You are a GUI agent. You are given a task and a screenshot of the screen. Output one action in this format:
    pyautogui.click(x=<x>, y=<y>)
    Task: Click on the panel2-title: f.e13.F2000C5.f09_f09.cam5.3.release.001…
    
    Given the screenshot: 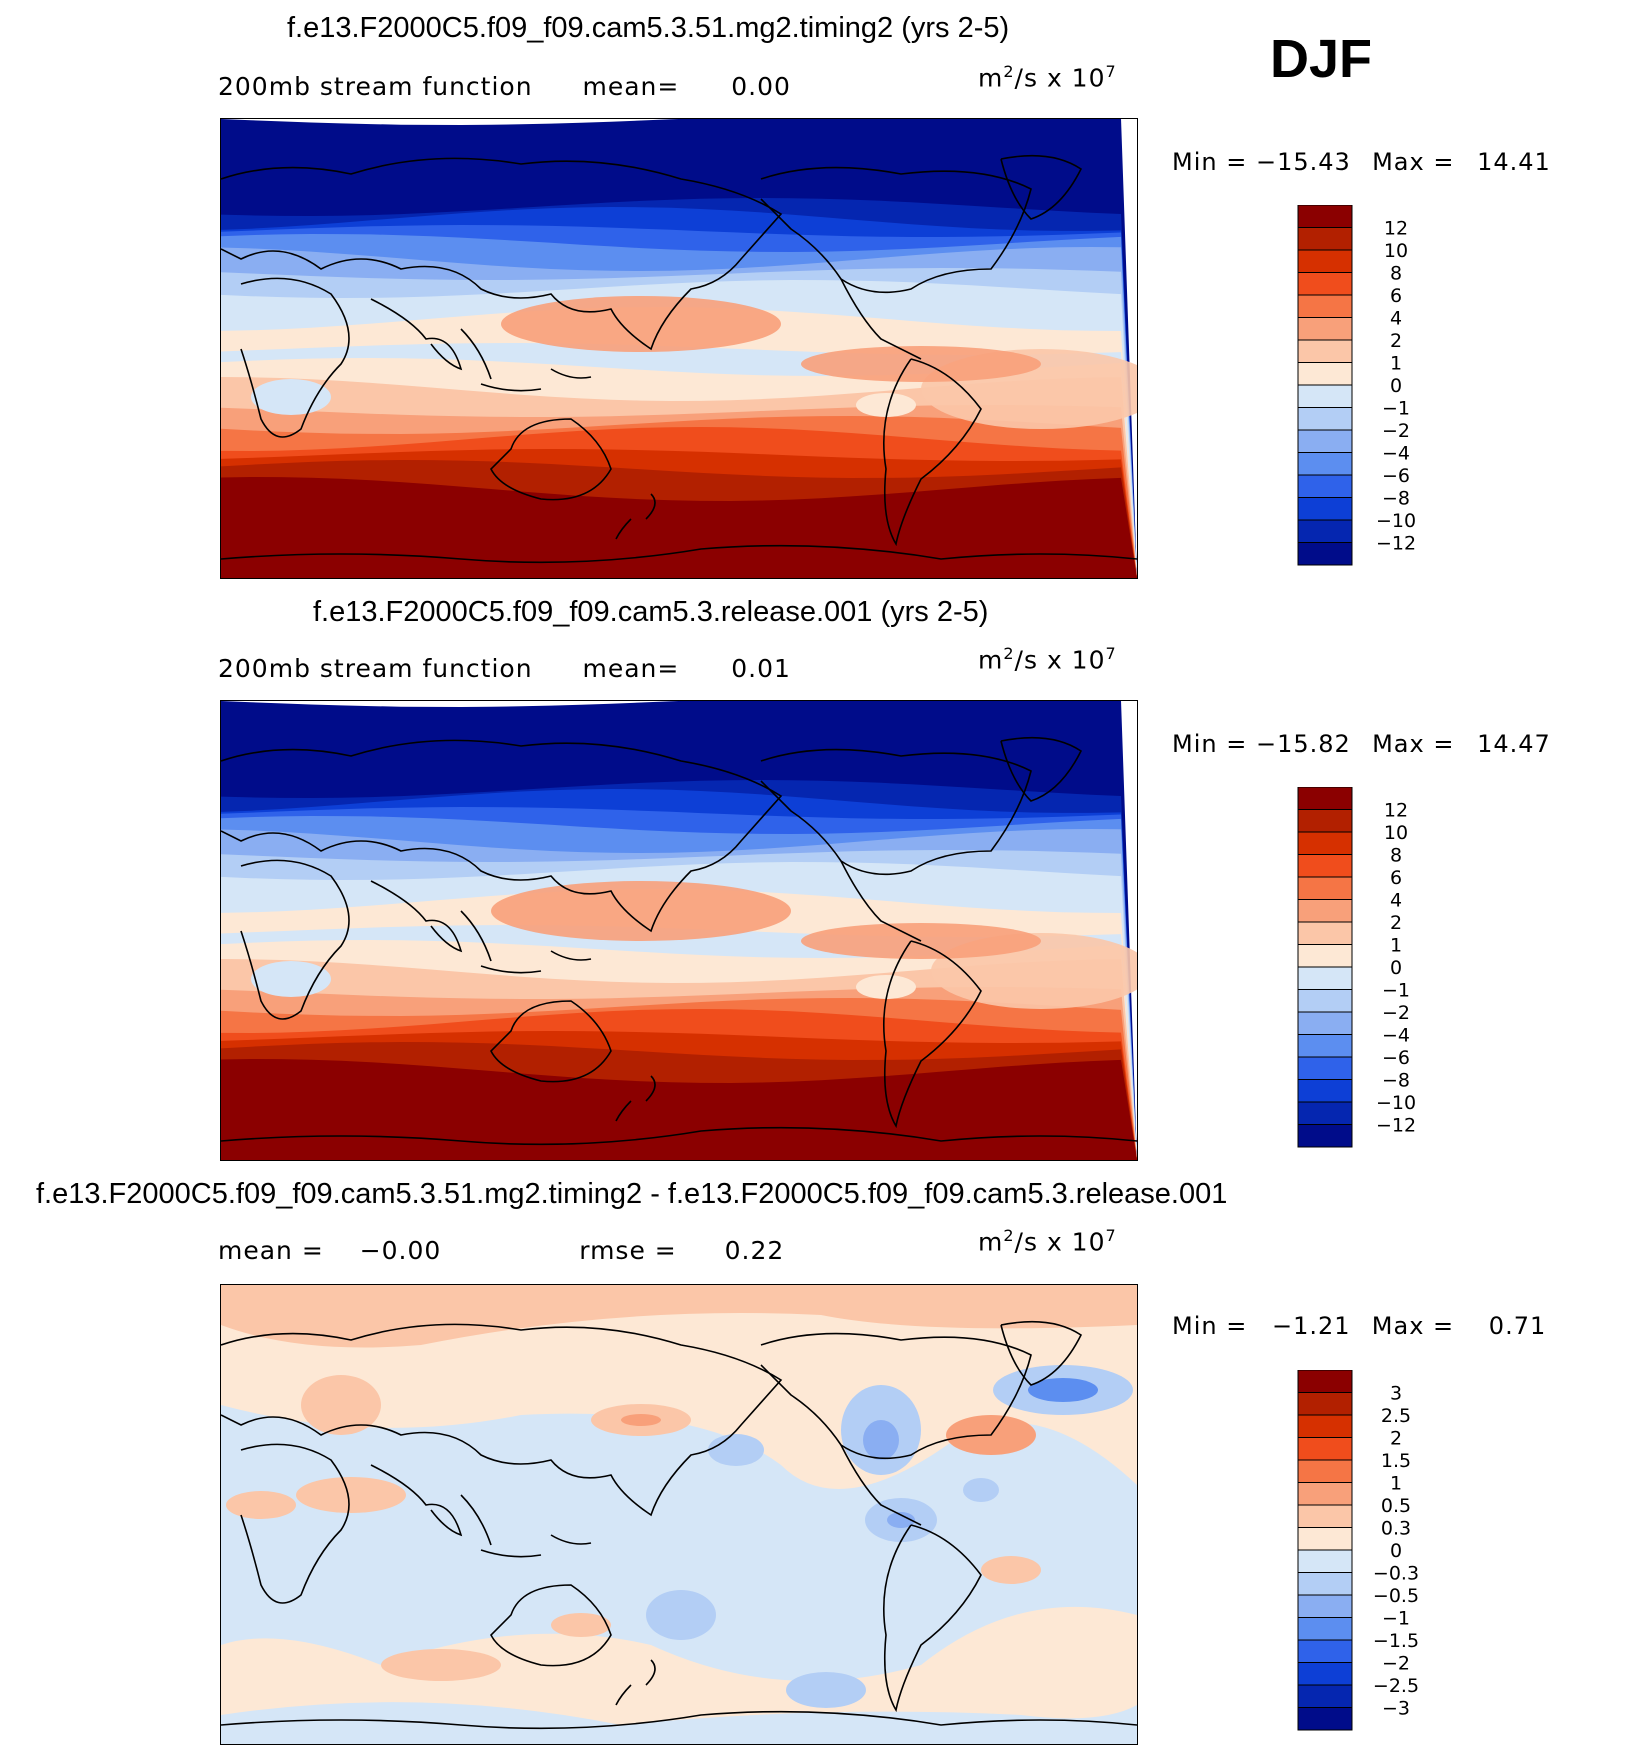 What is the action you would take?
    pyautogui.click(x=651, y=612)
    